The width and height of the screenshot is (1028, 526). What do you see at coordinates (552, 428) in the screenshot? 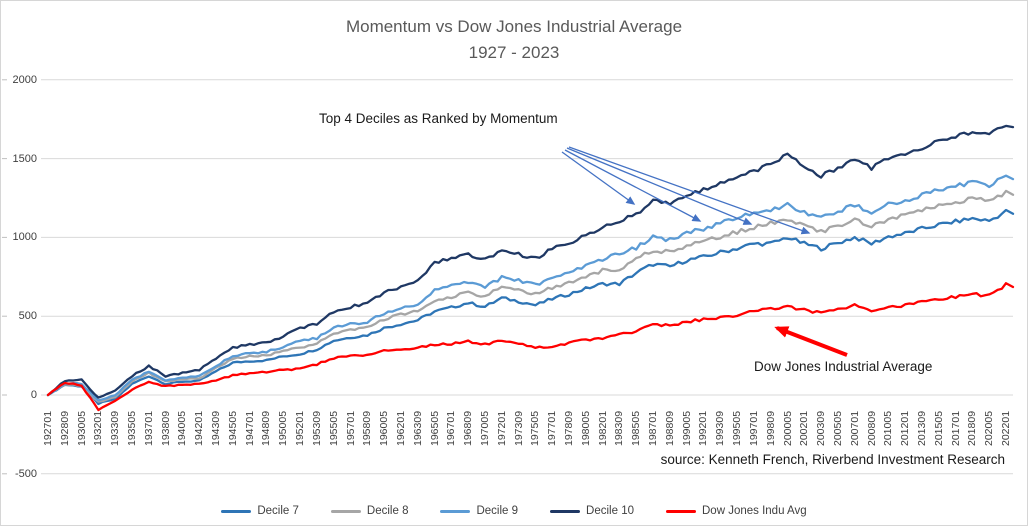
I see `x-axis-label: 197701` at bounding box center [552, 428].